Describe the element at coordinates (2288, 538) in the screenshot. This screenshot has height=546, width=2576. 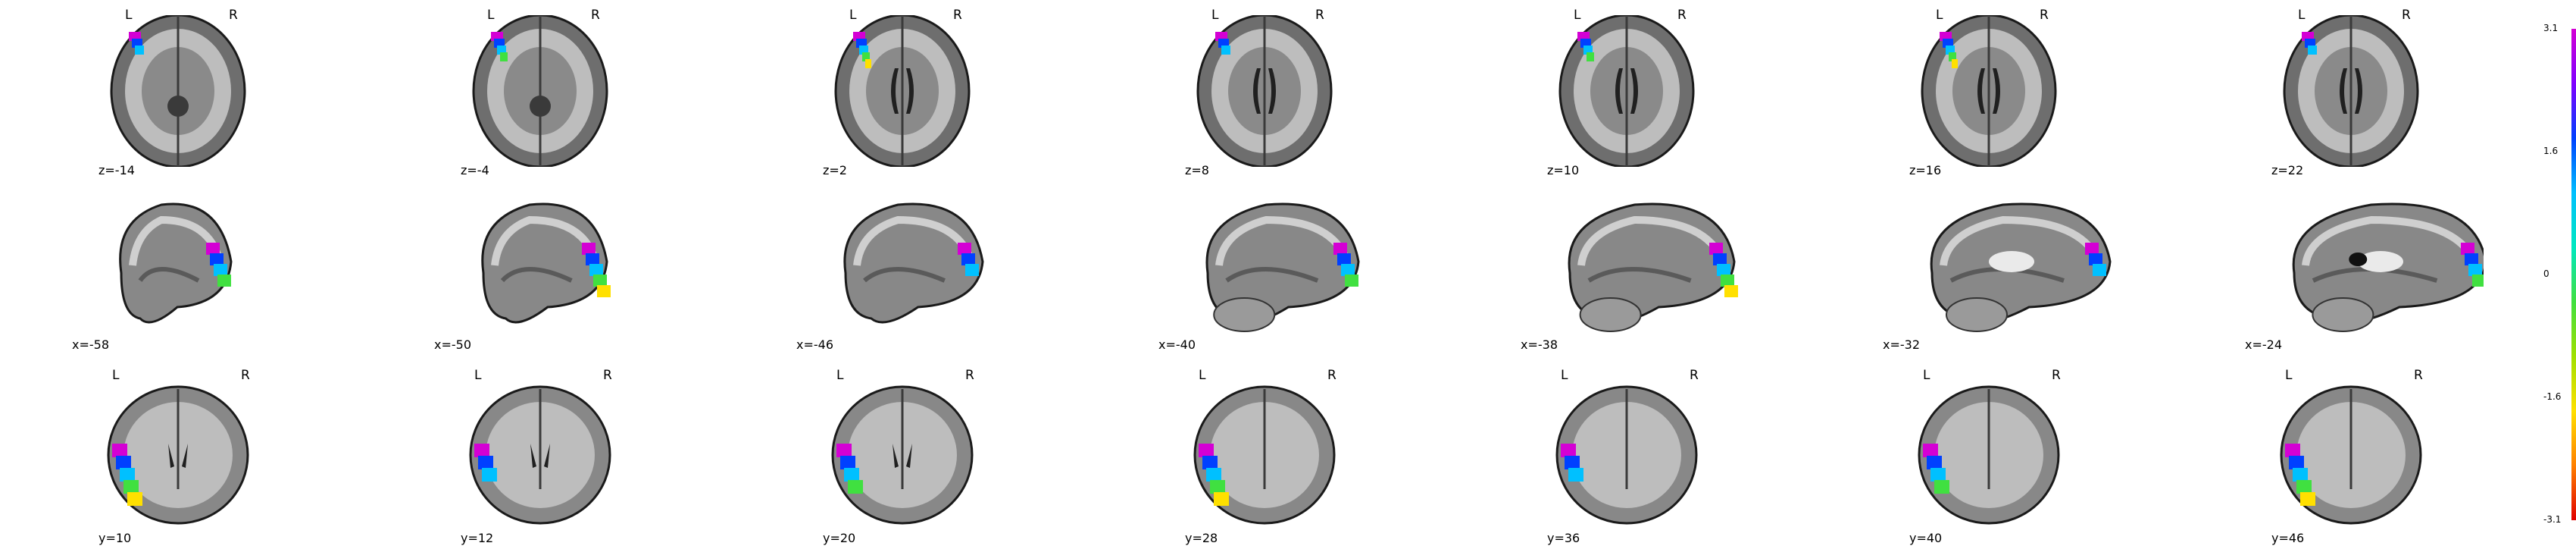
I see `slice-coordinate-label: y=46` at that location.